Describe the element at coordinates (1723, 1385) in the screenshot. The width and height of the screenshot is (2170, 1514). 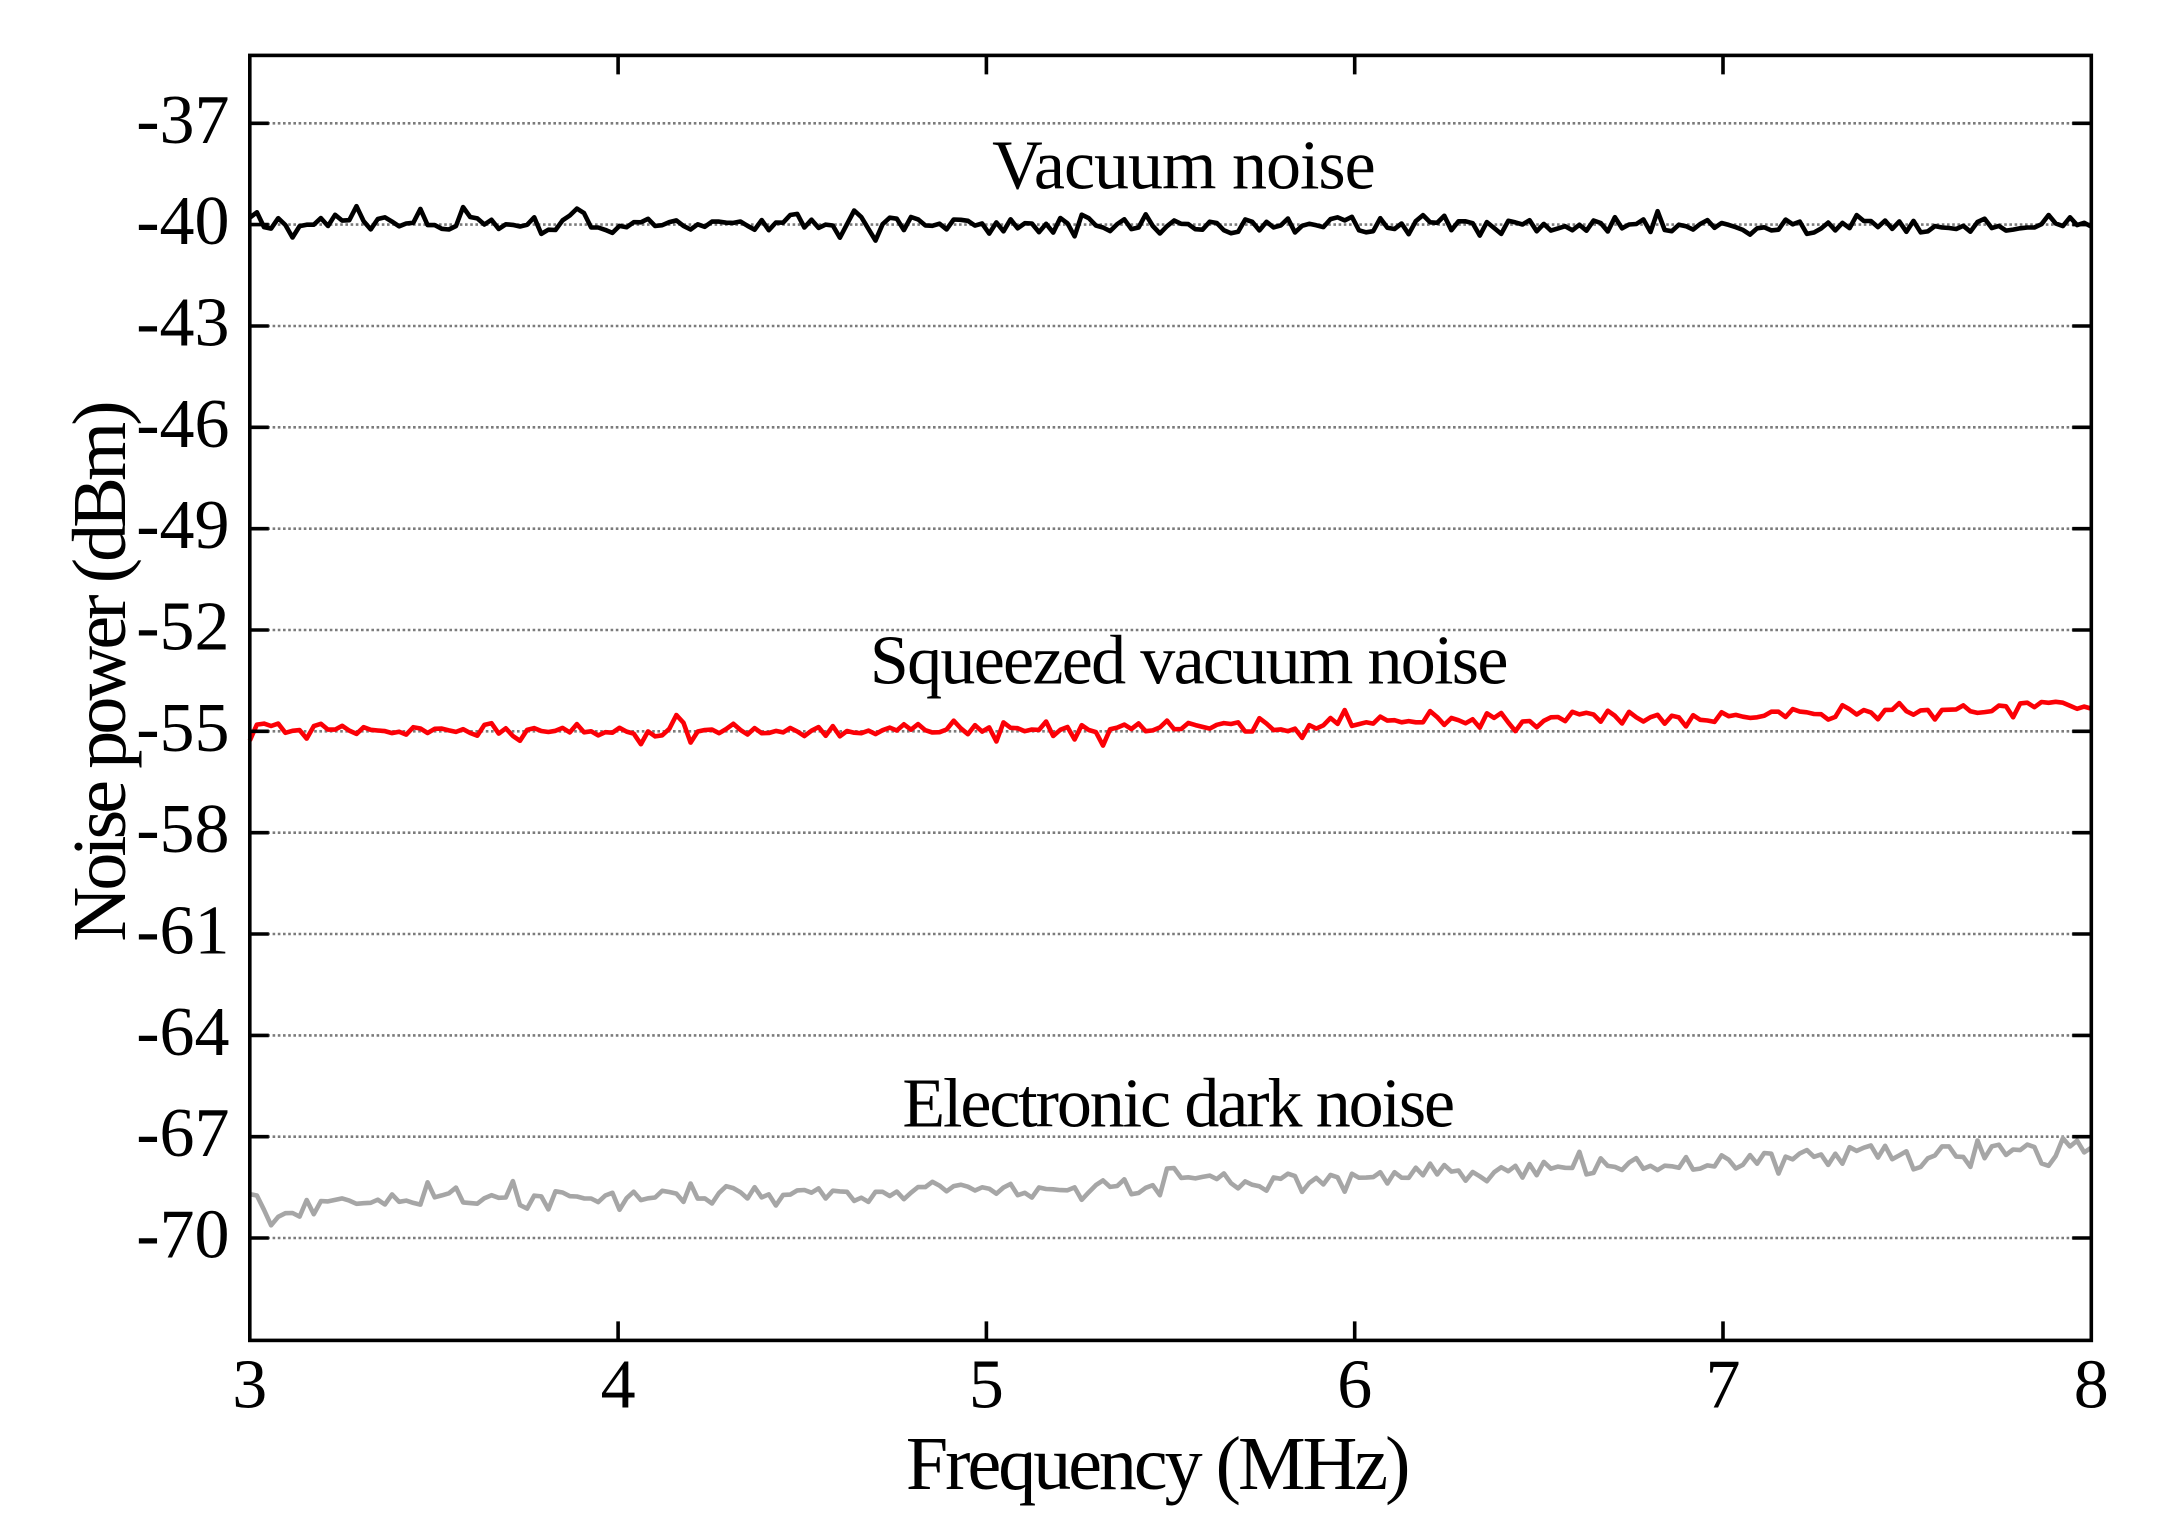
I see `svg-text: 7` at that location.